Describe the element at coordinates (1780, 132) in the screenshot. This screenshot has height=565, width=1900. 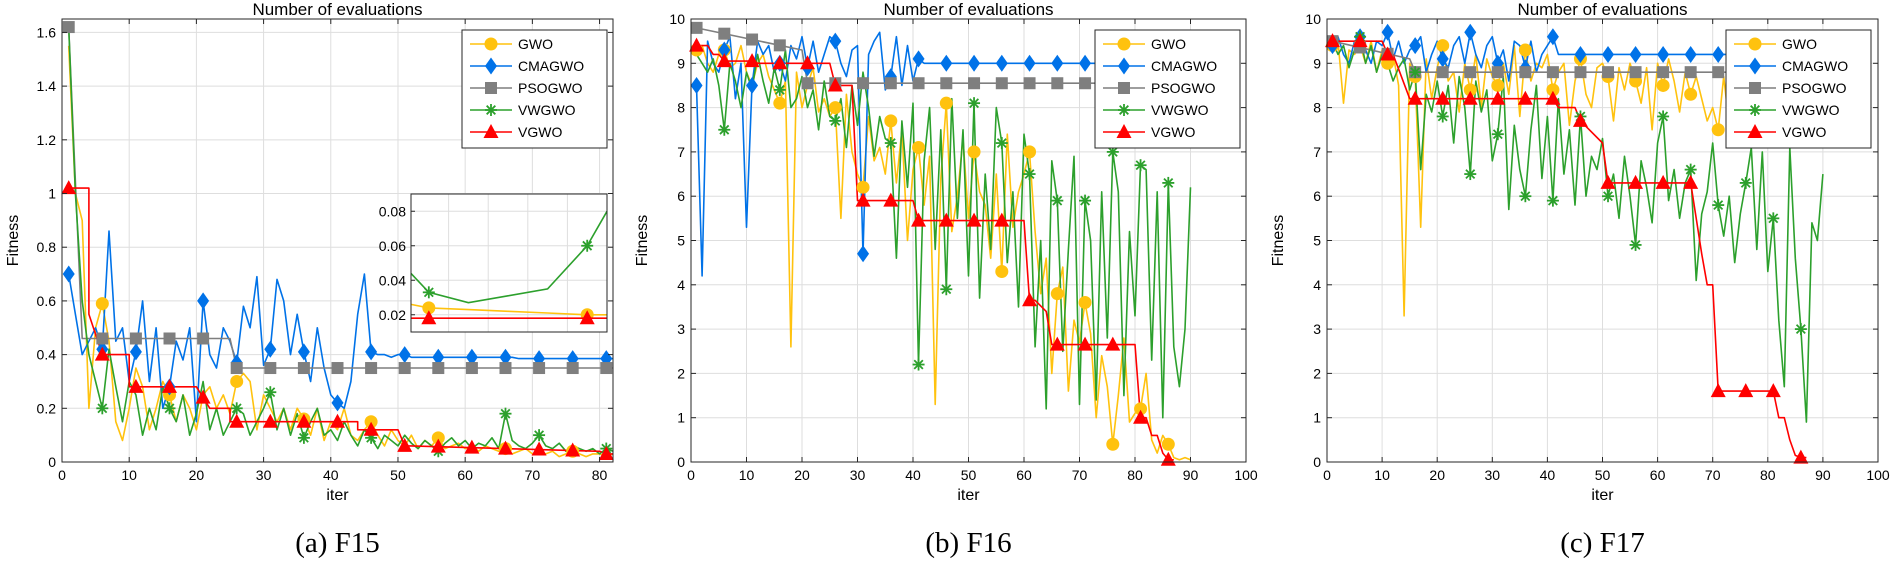
I see `legend-item-vgwo: VGWO` at that location.